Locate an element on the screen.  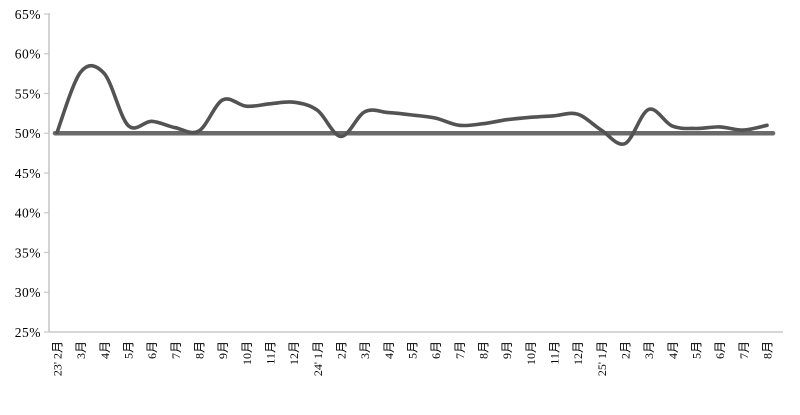
y-axis-label: 55% is located at coordinates (28, 93).